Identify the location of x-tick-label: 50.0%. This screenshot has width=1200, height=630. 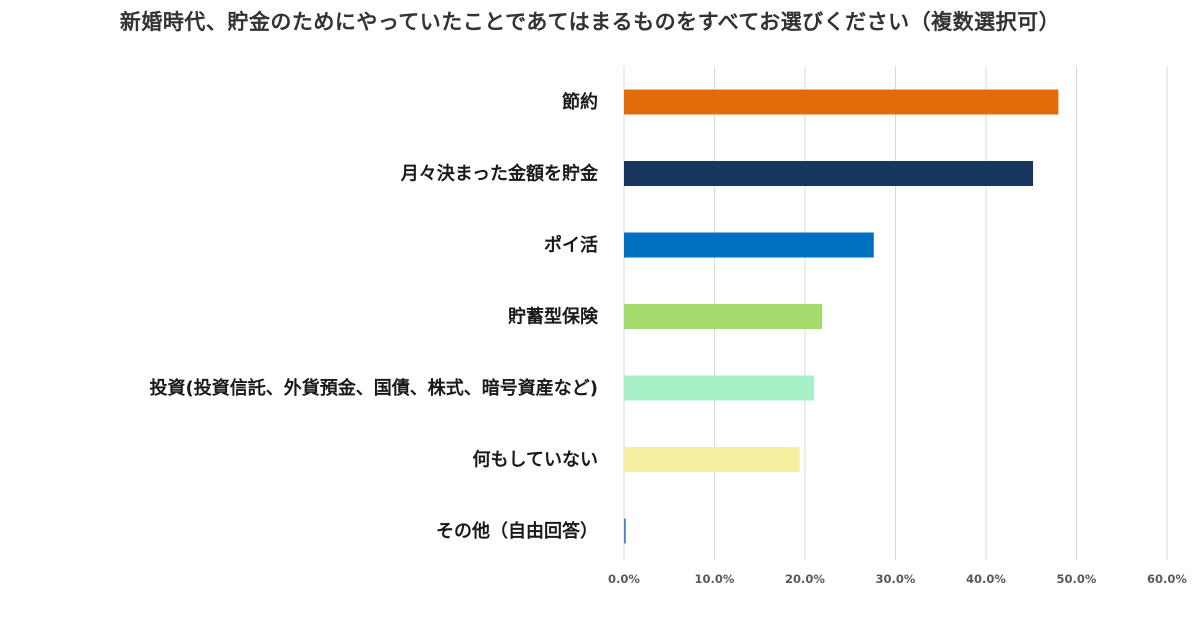
(1077, 579).